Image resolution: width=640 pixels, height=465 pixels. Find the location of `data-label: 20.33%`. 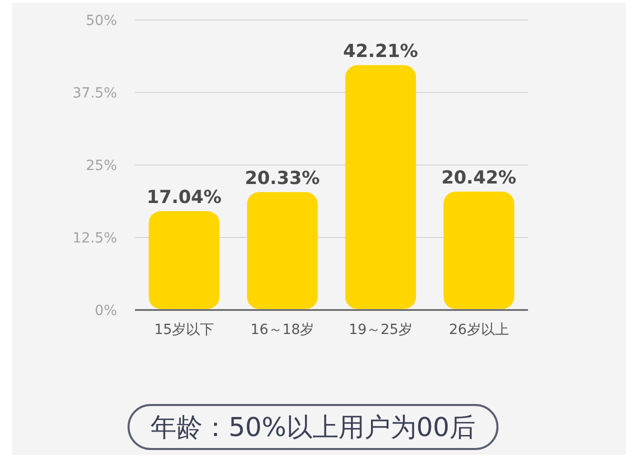

data-label: 20.33% is located at coordinates (282, 179).